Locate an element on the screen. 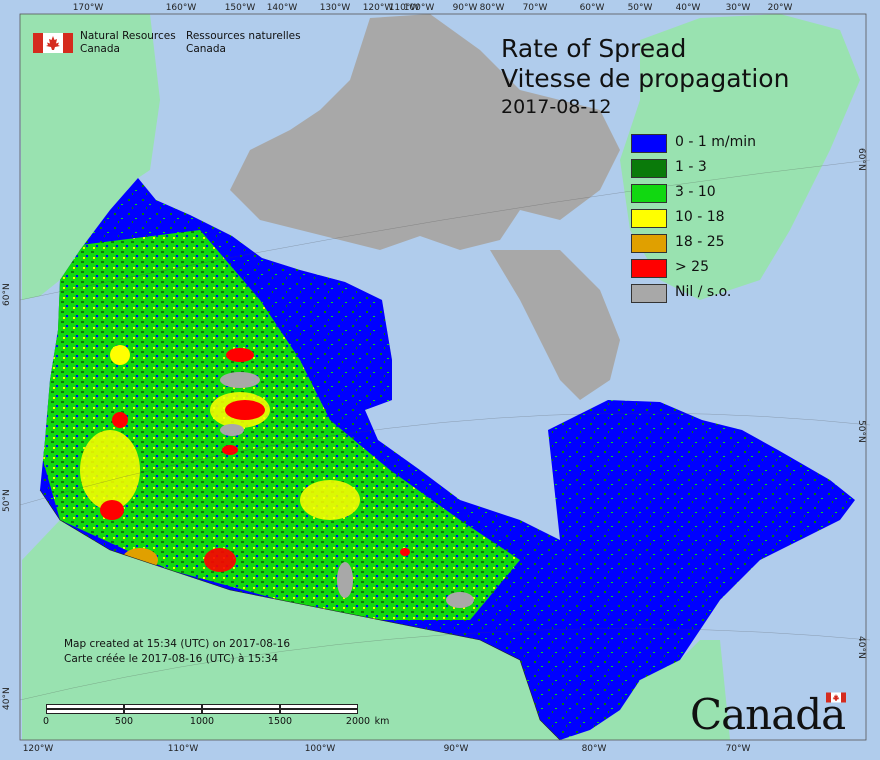  bottom-longitude-label: 100°W is located at coordinates (320, 749).